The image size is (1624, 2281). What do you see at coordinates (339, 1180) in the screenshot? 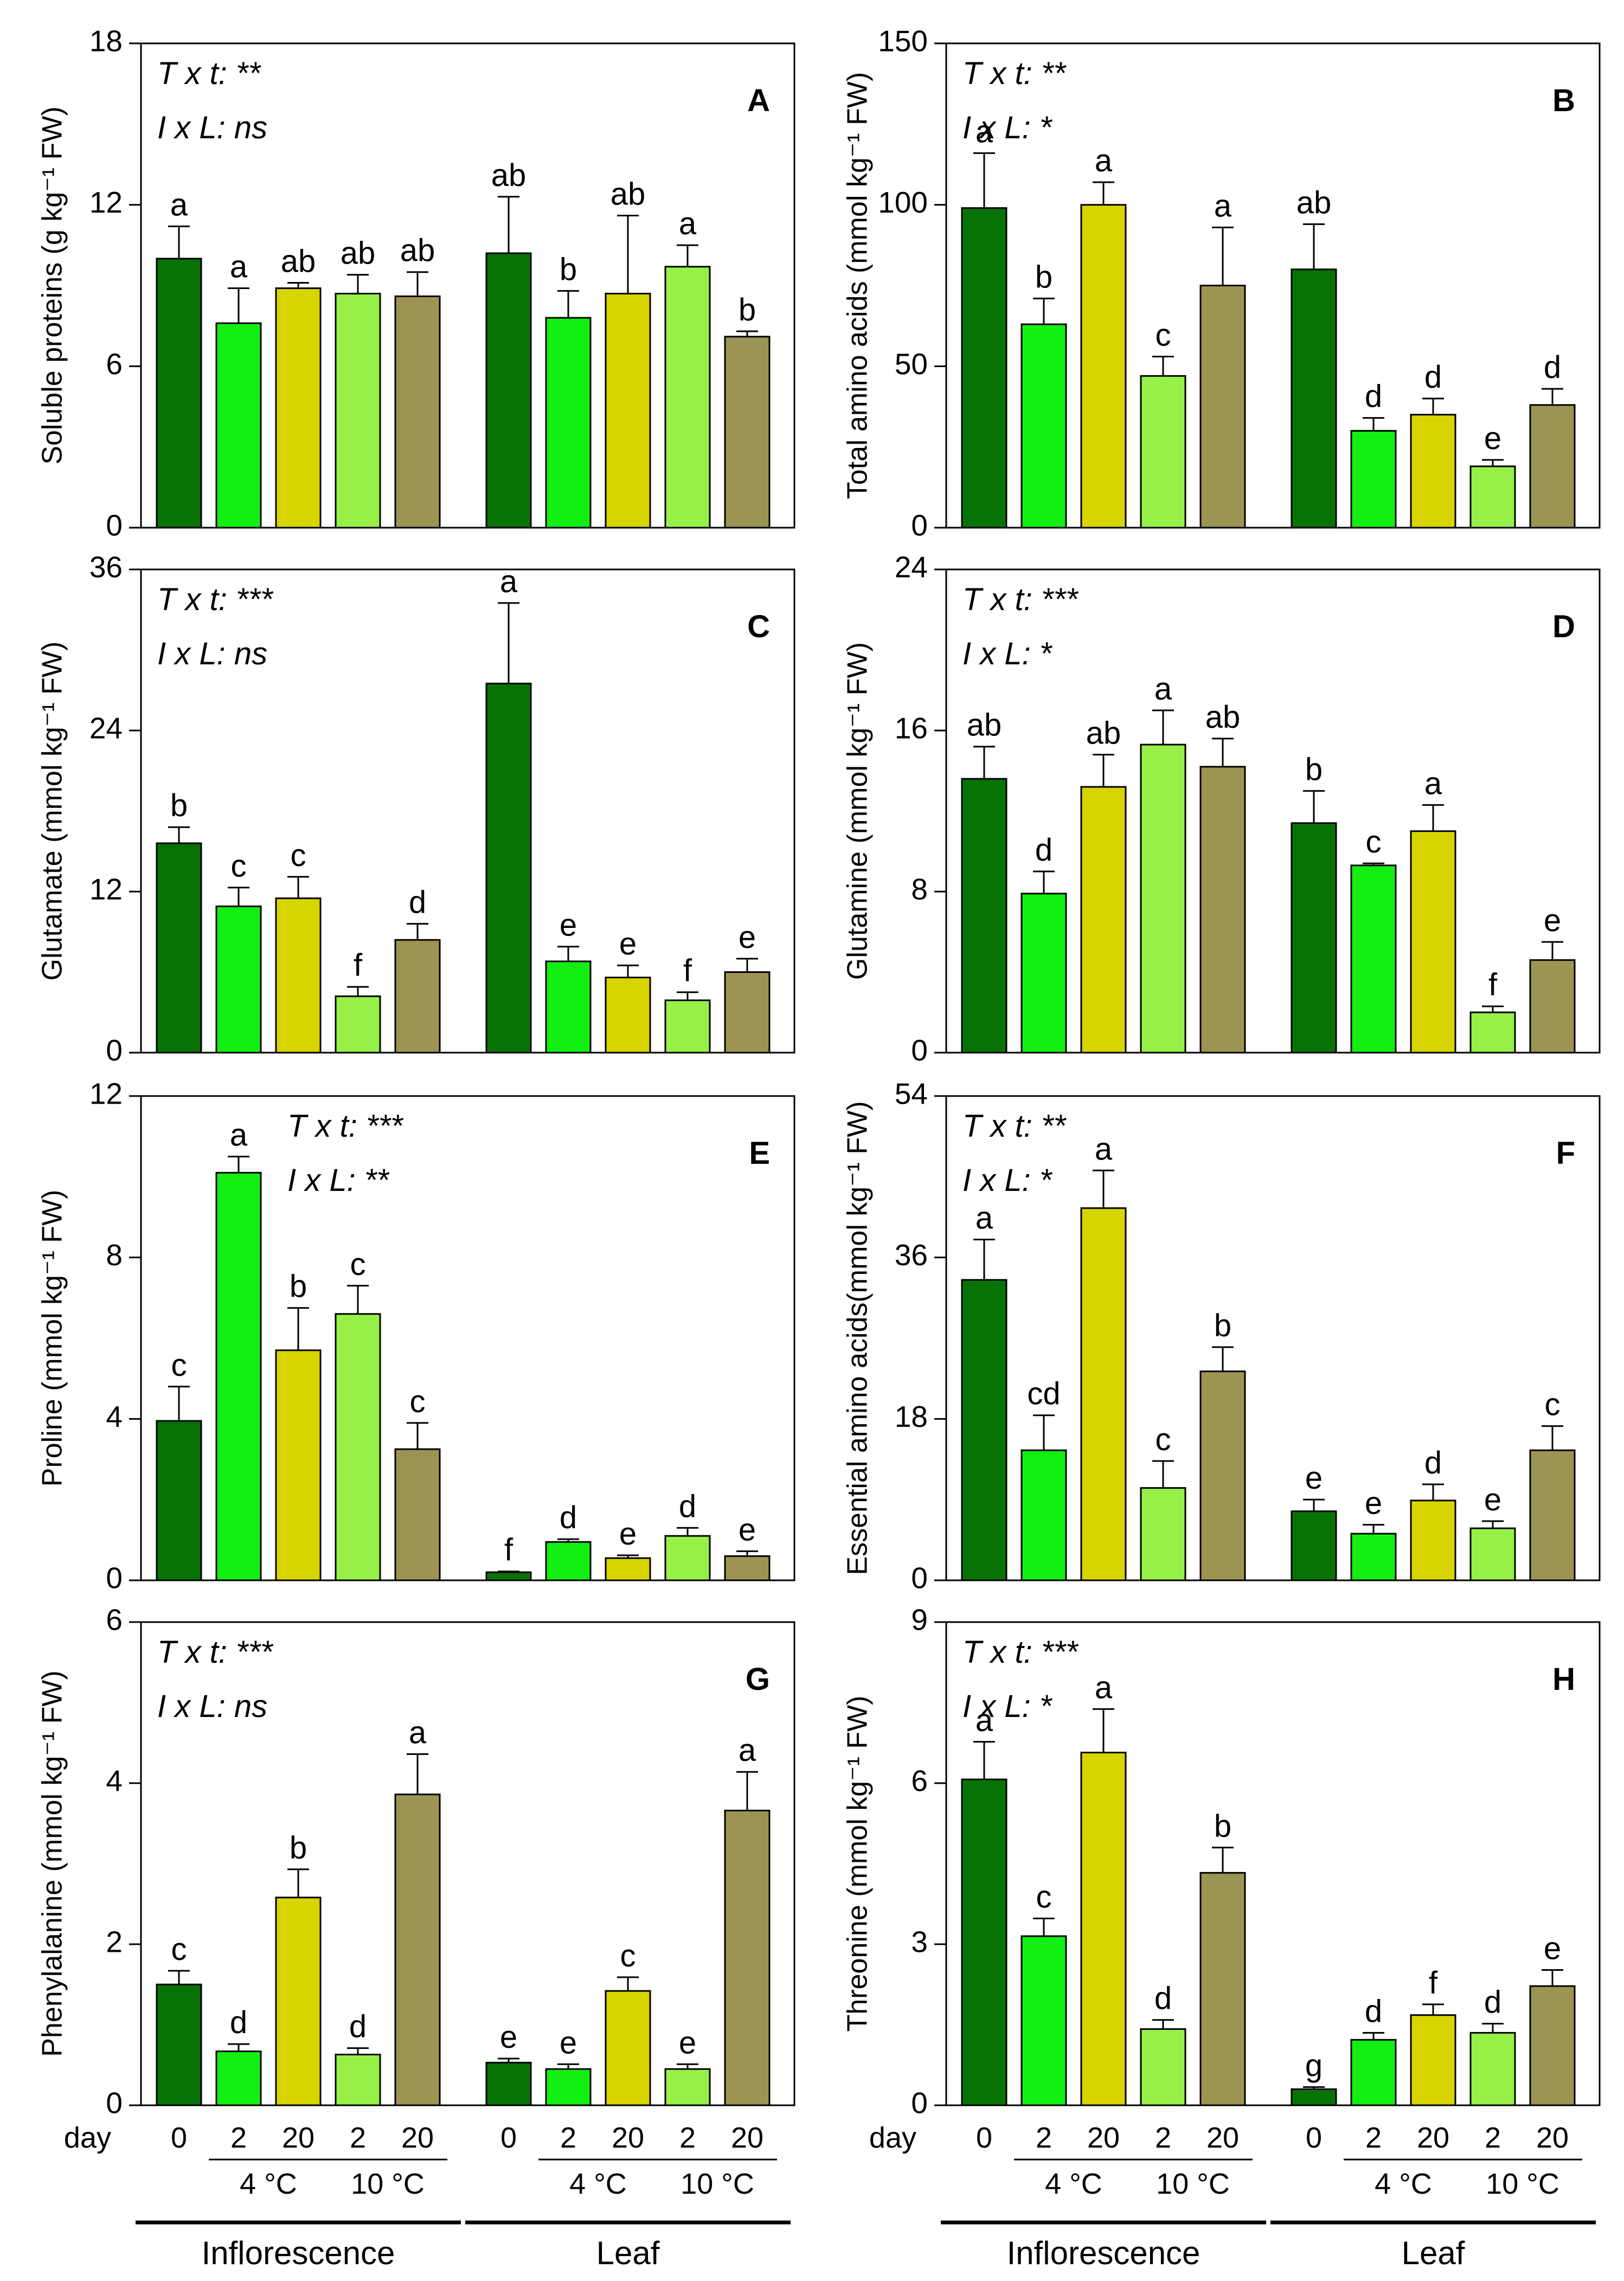
I see `stat-annotation: I x L: **` at bounding box center [339, 1180].